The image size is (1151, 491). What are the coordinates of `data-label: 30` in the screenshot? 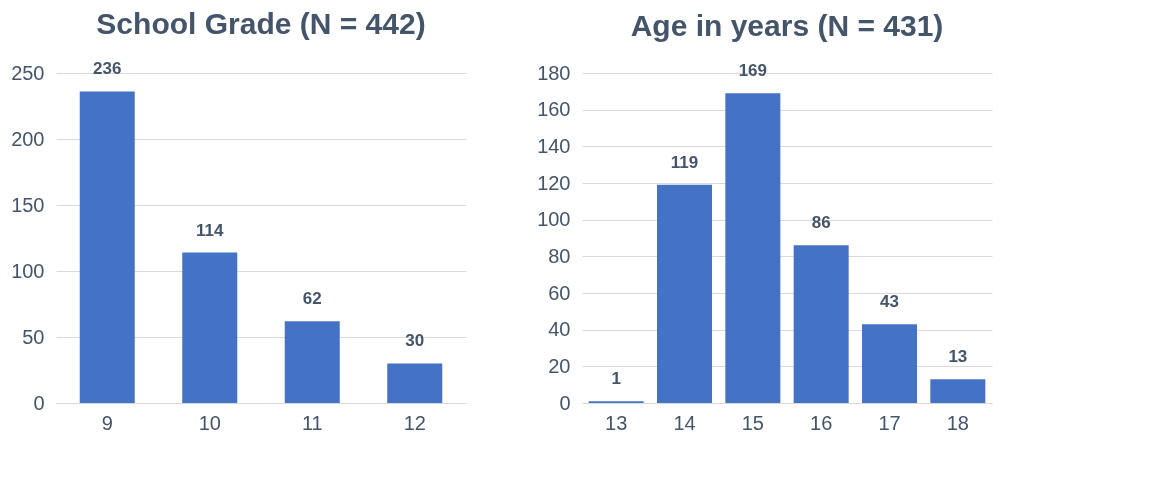 It's located at (415, 341).